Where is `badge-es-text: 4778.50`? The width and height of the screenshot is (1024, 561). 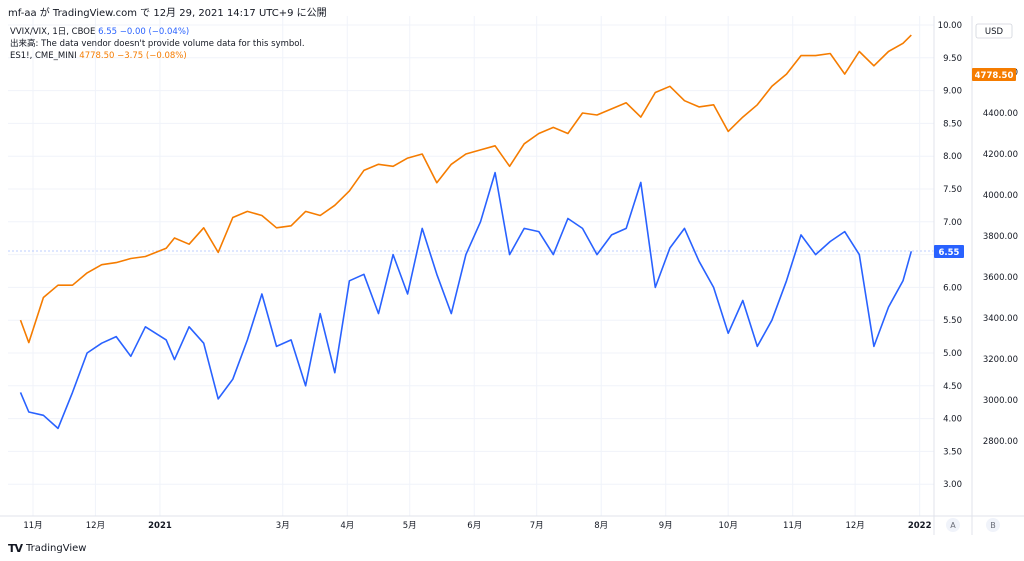 badge-es-text: 4778.50 is located at coordinates (994, 76).